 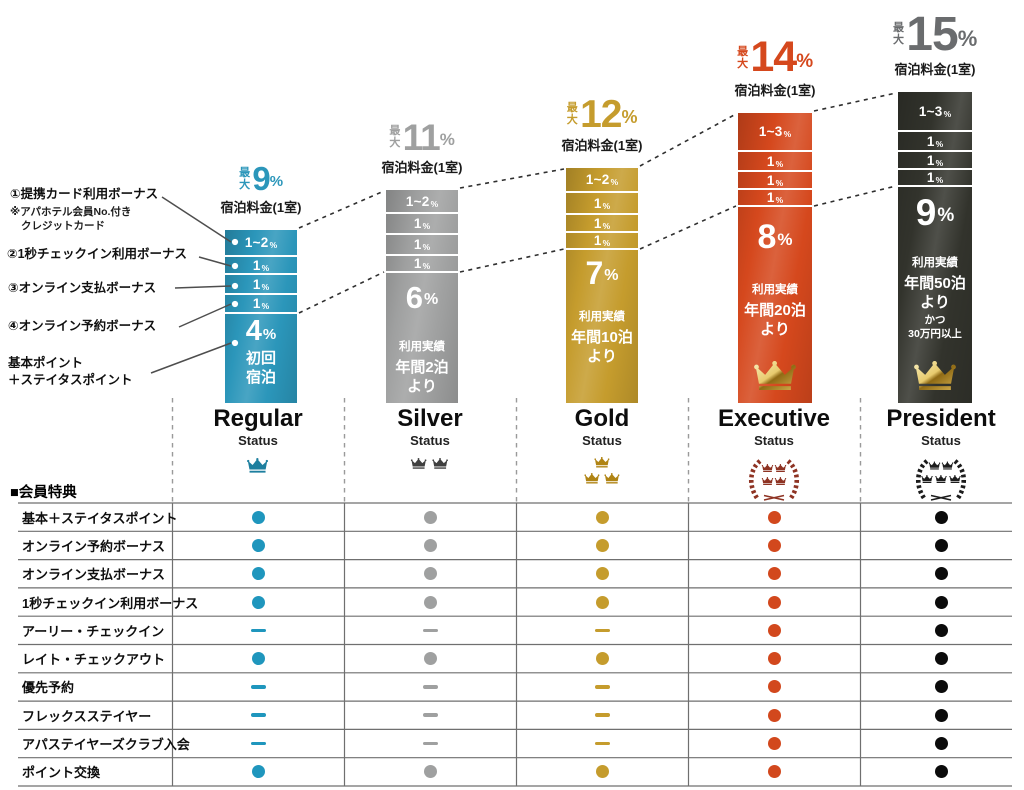 I want to click on base-percent-number: 4, so click(x=253, y=331).